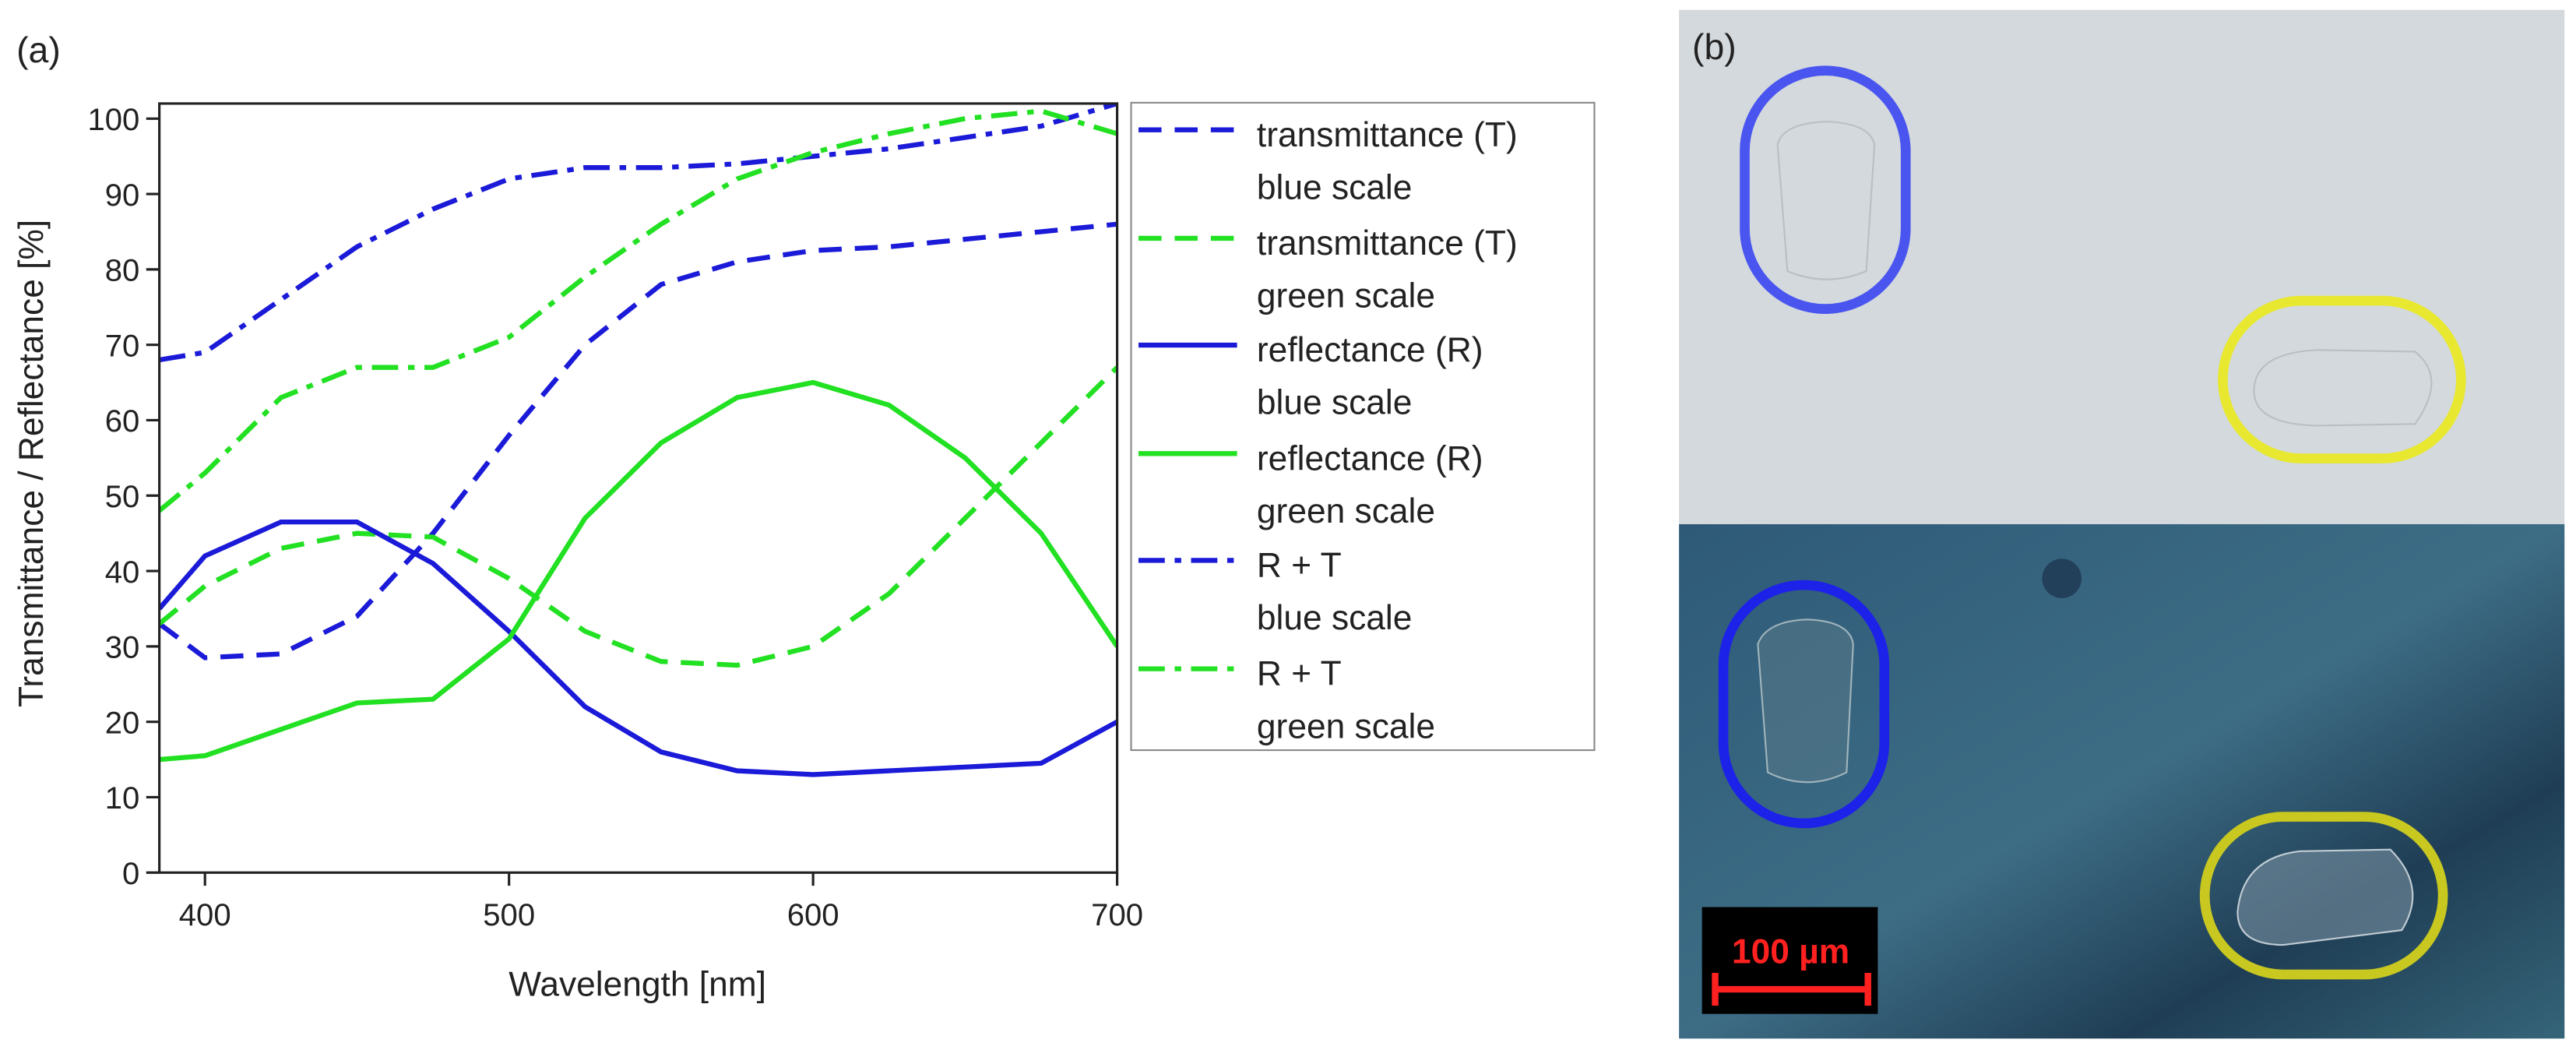  Describe the element at coordinates (813, 915) in the screenshot. I see `x-tick-label: 600` at that location.